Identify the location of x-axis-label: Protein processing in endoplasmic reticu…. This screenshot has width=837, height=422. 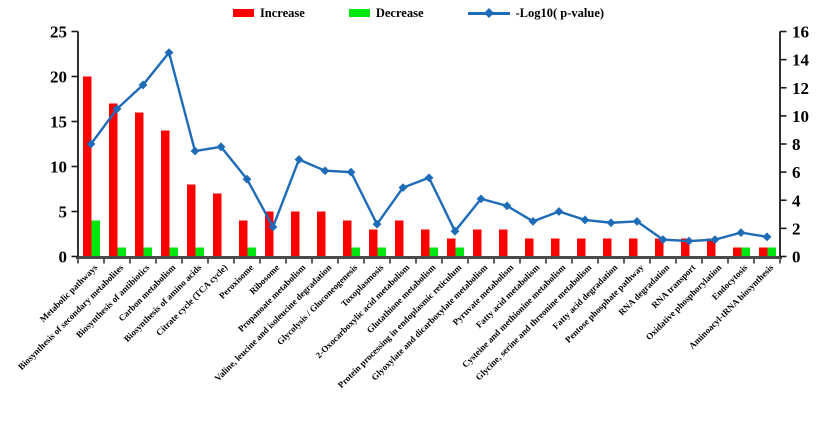
(400, 326).